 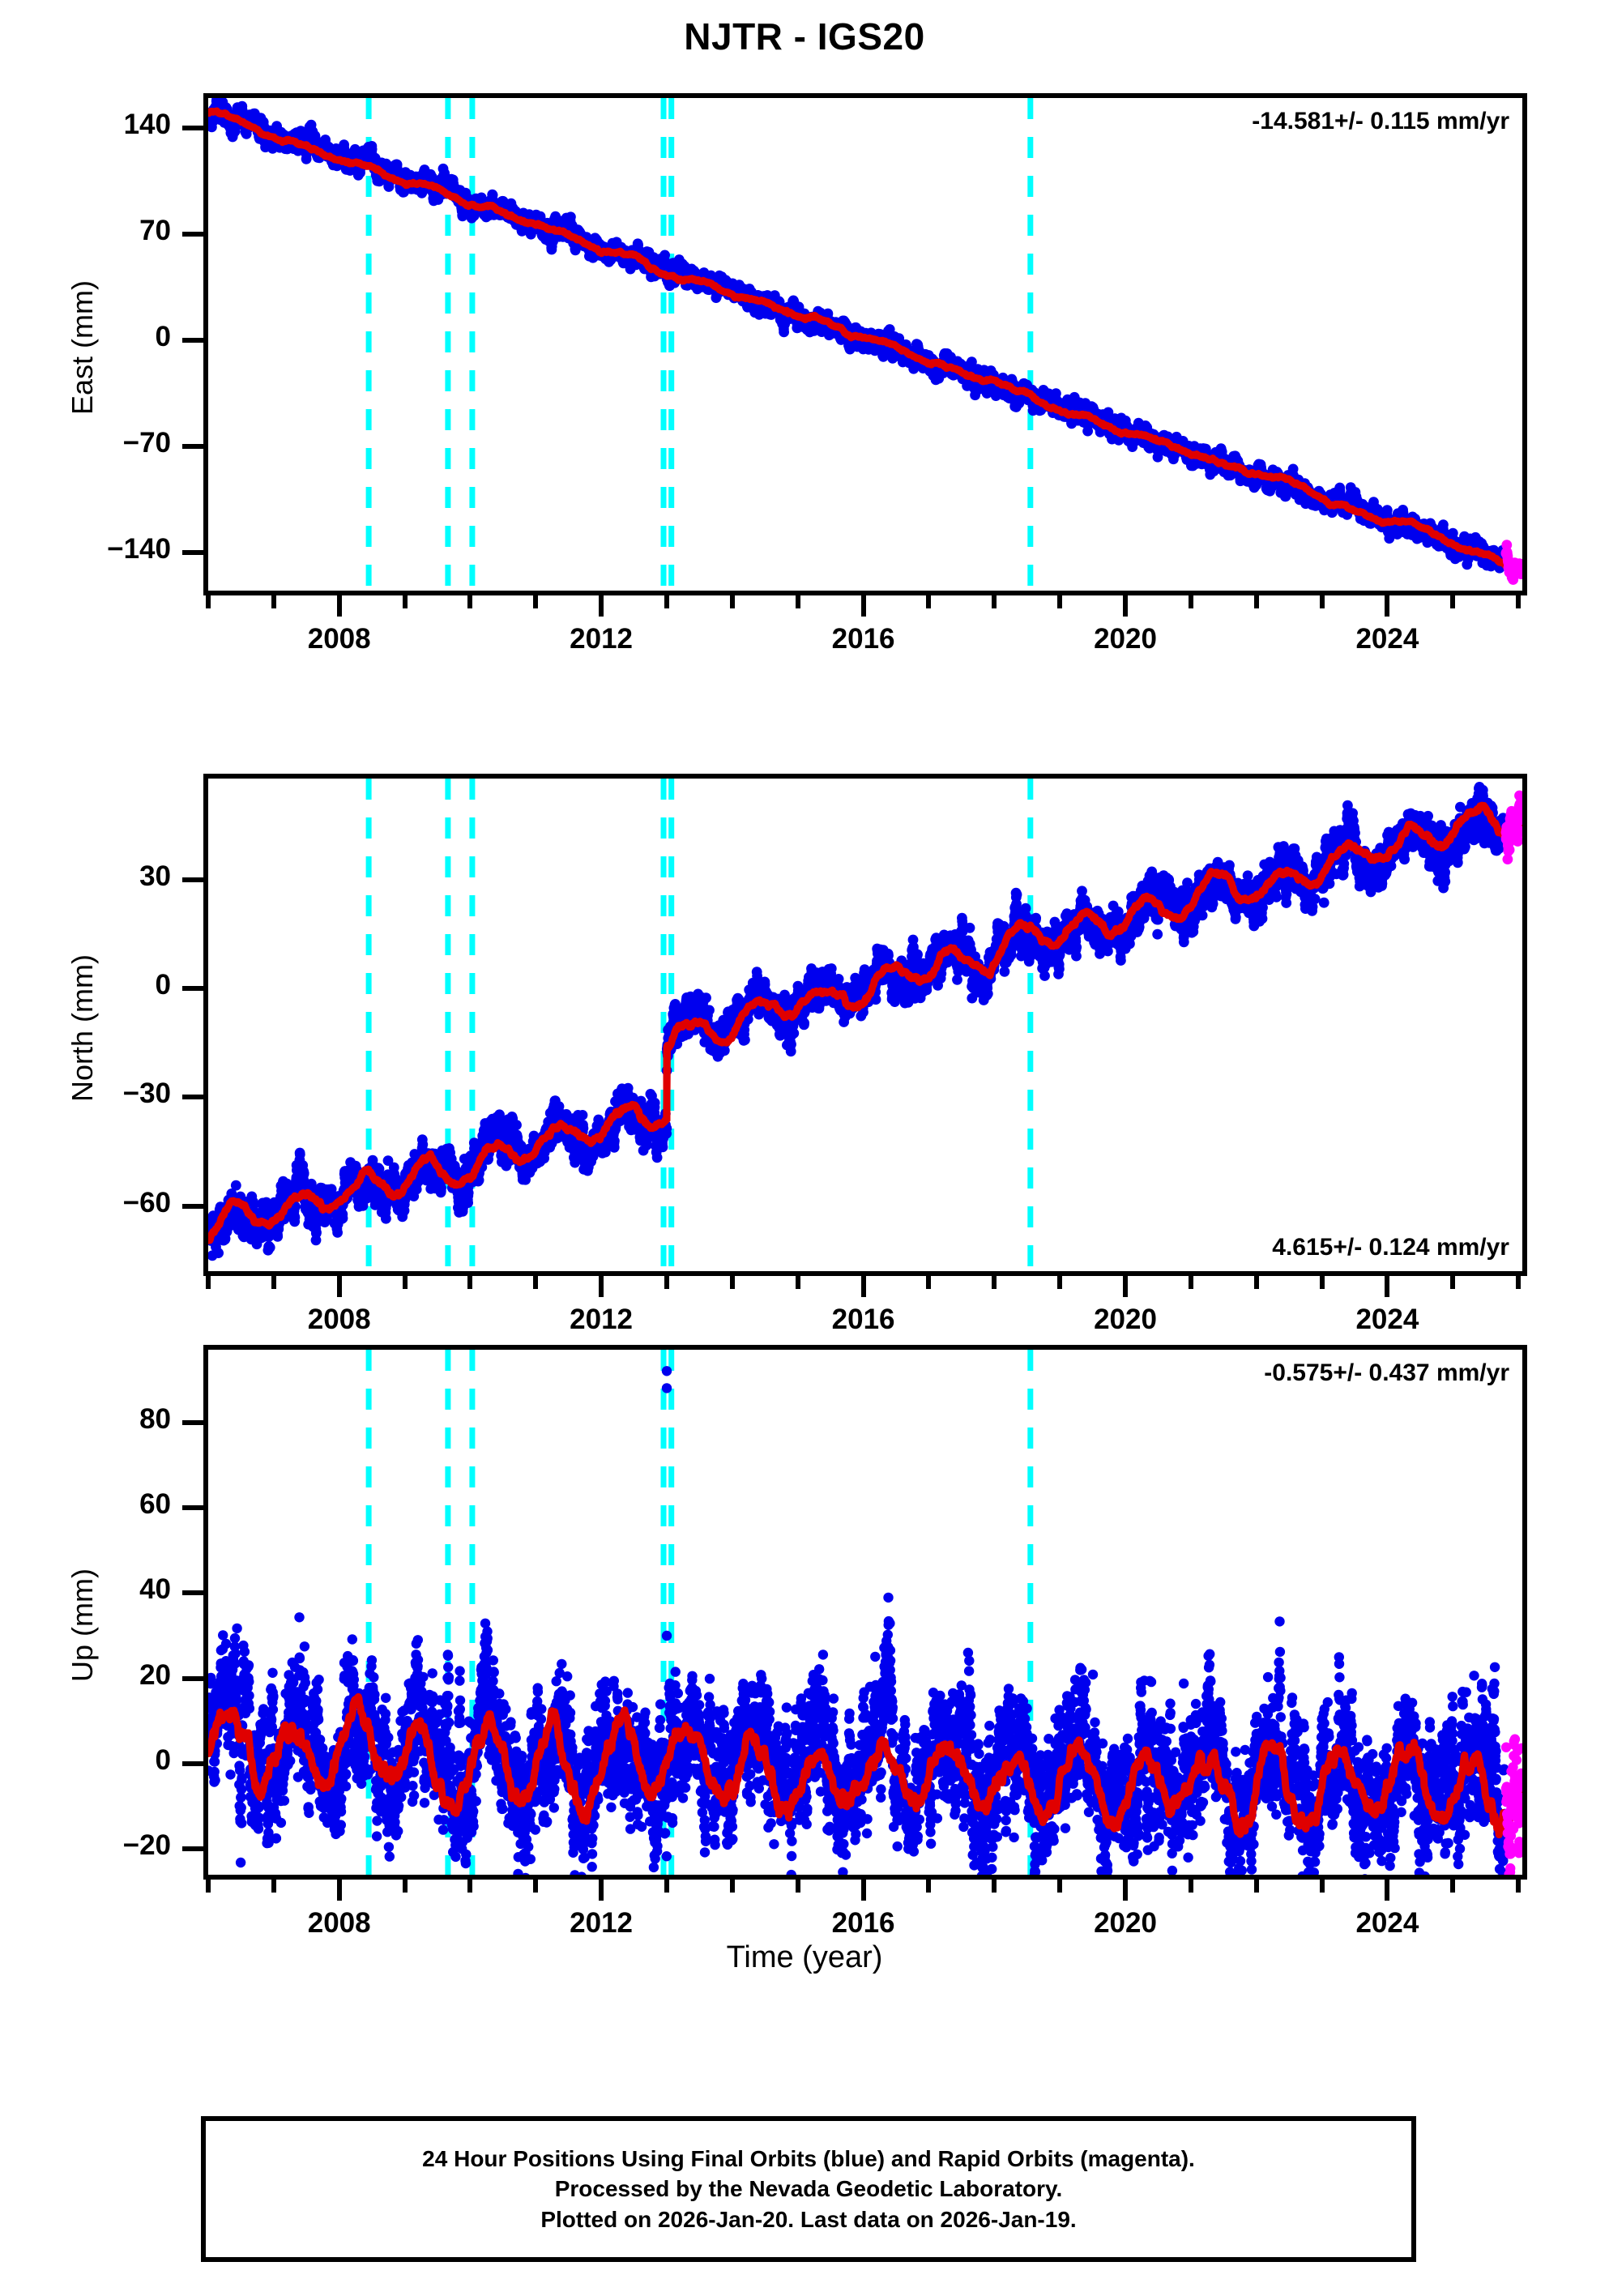 I want to click on y-tick-label-east-0: 140, so click(x=90, y=125).